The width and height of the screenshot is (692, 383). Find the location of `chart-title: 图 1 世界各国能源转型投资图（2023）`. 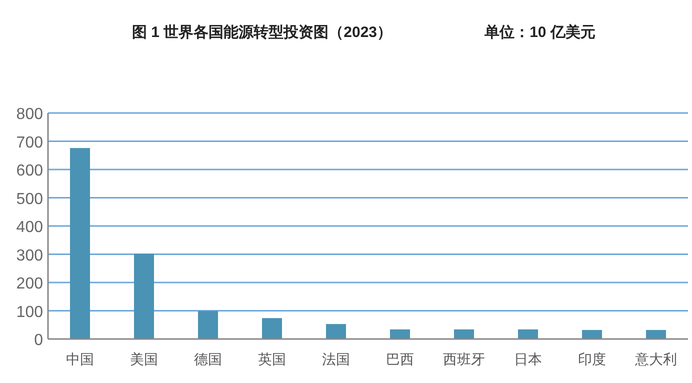

chart-title: 图 1 世界各国能源转型投资图（2023） is located at coordinates (262, 32).